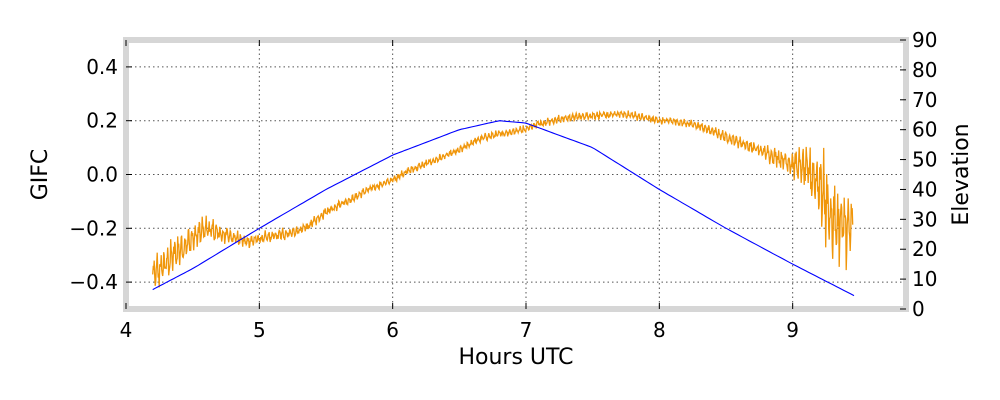  Describe the element at coordinates (659, 330) in the screenshot. I see `x-tick-label-4: 8` at that location.